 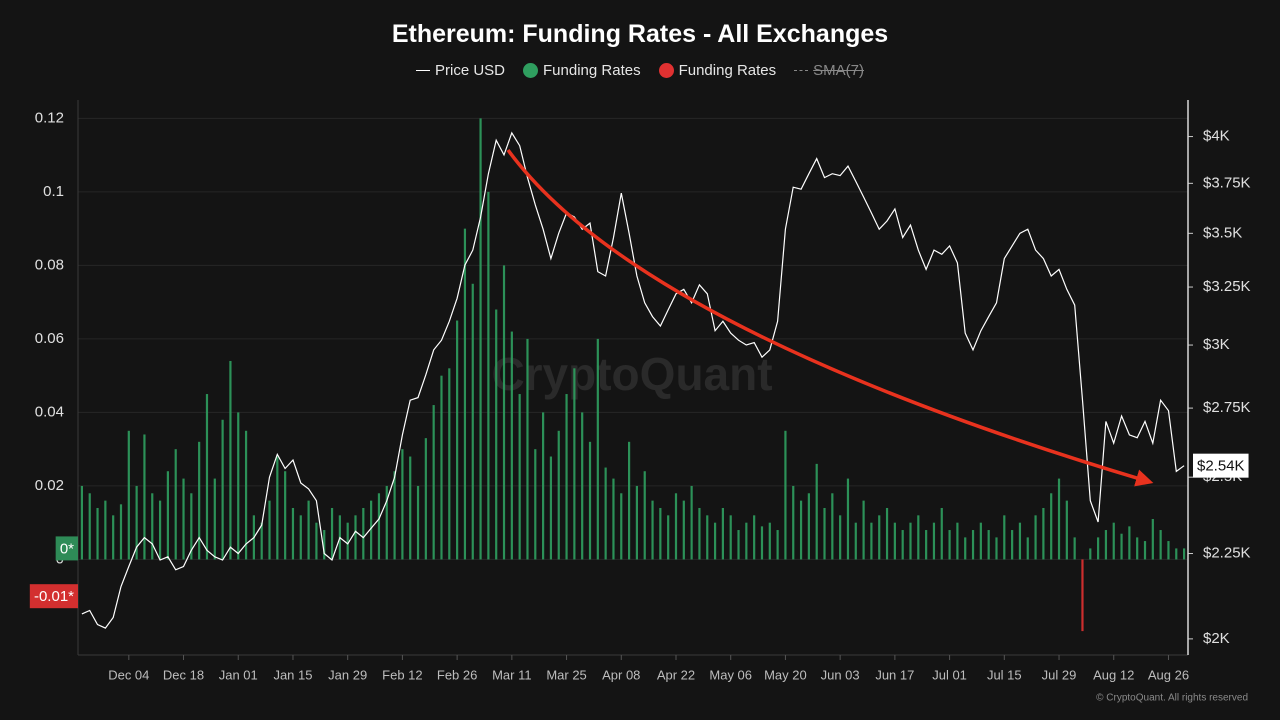 What do you see at coordinates (1113, 674) in the screenshot?
I see `x-tick-label: Aug 12` at bounding box center [1113, 674].